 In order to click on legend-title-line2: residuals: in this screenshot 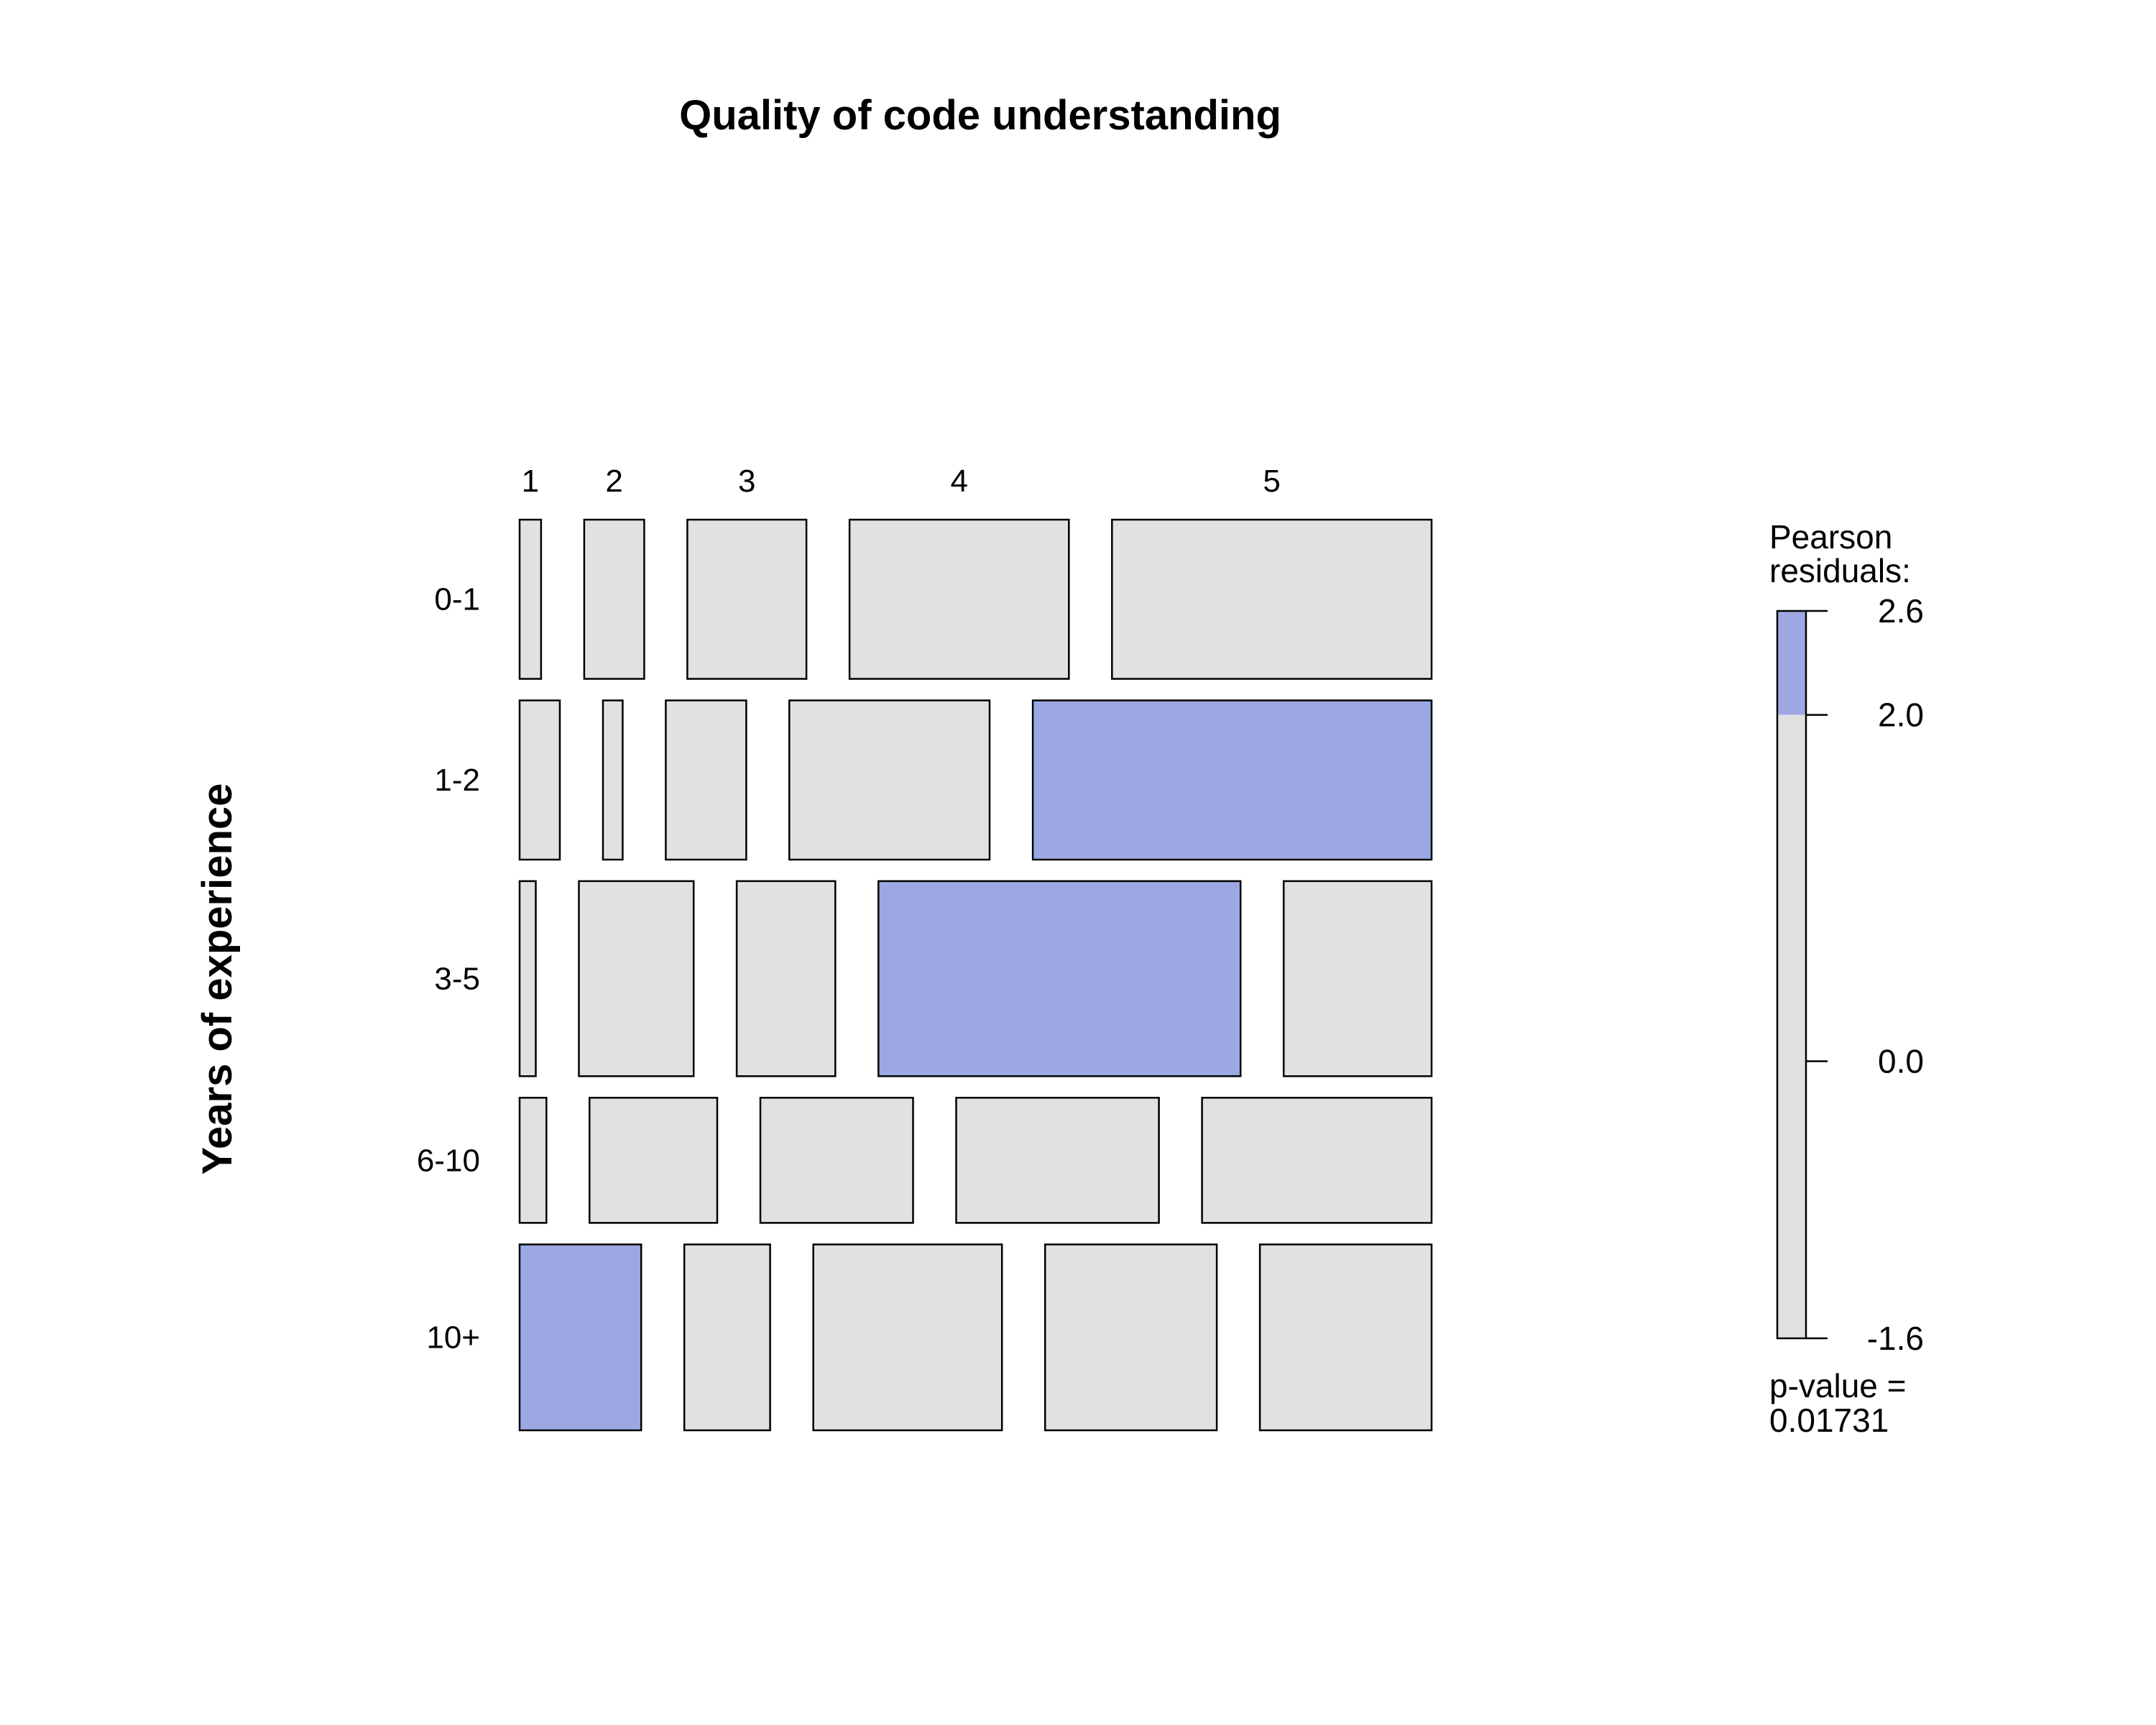, I will do `click(1840, 570)`.